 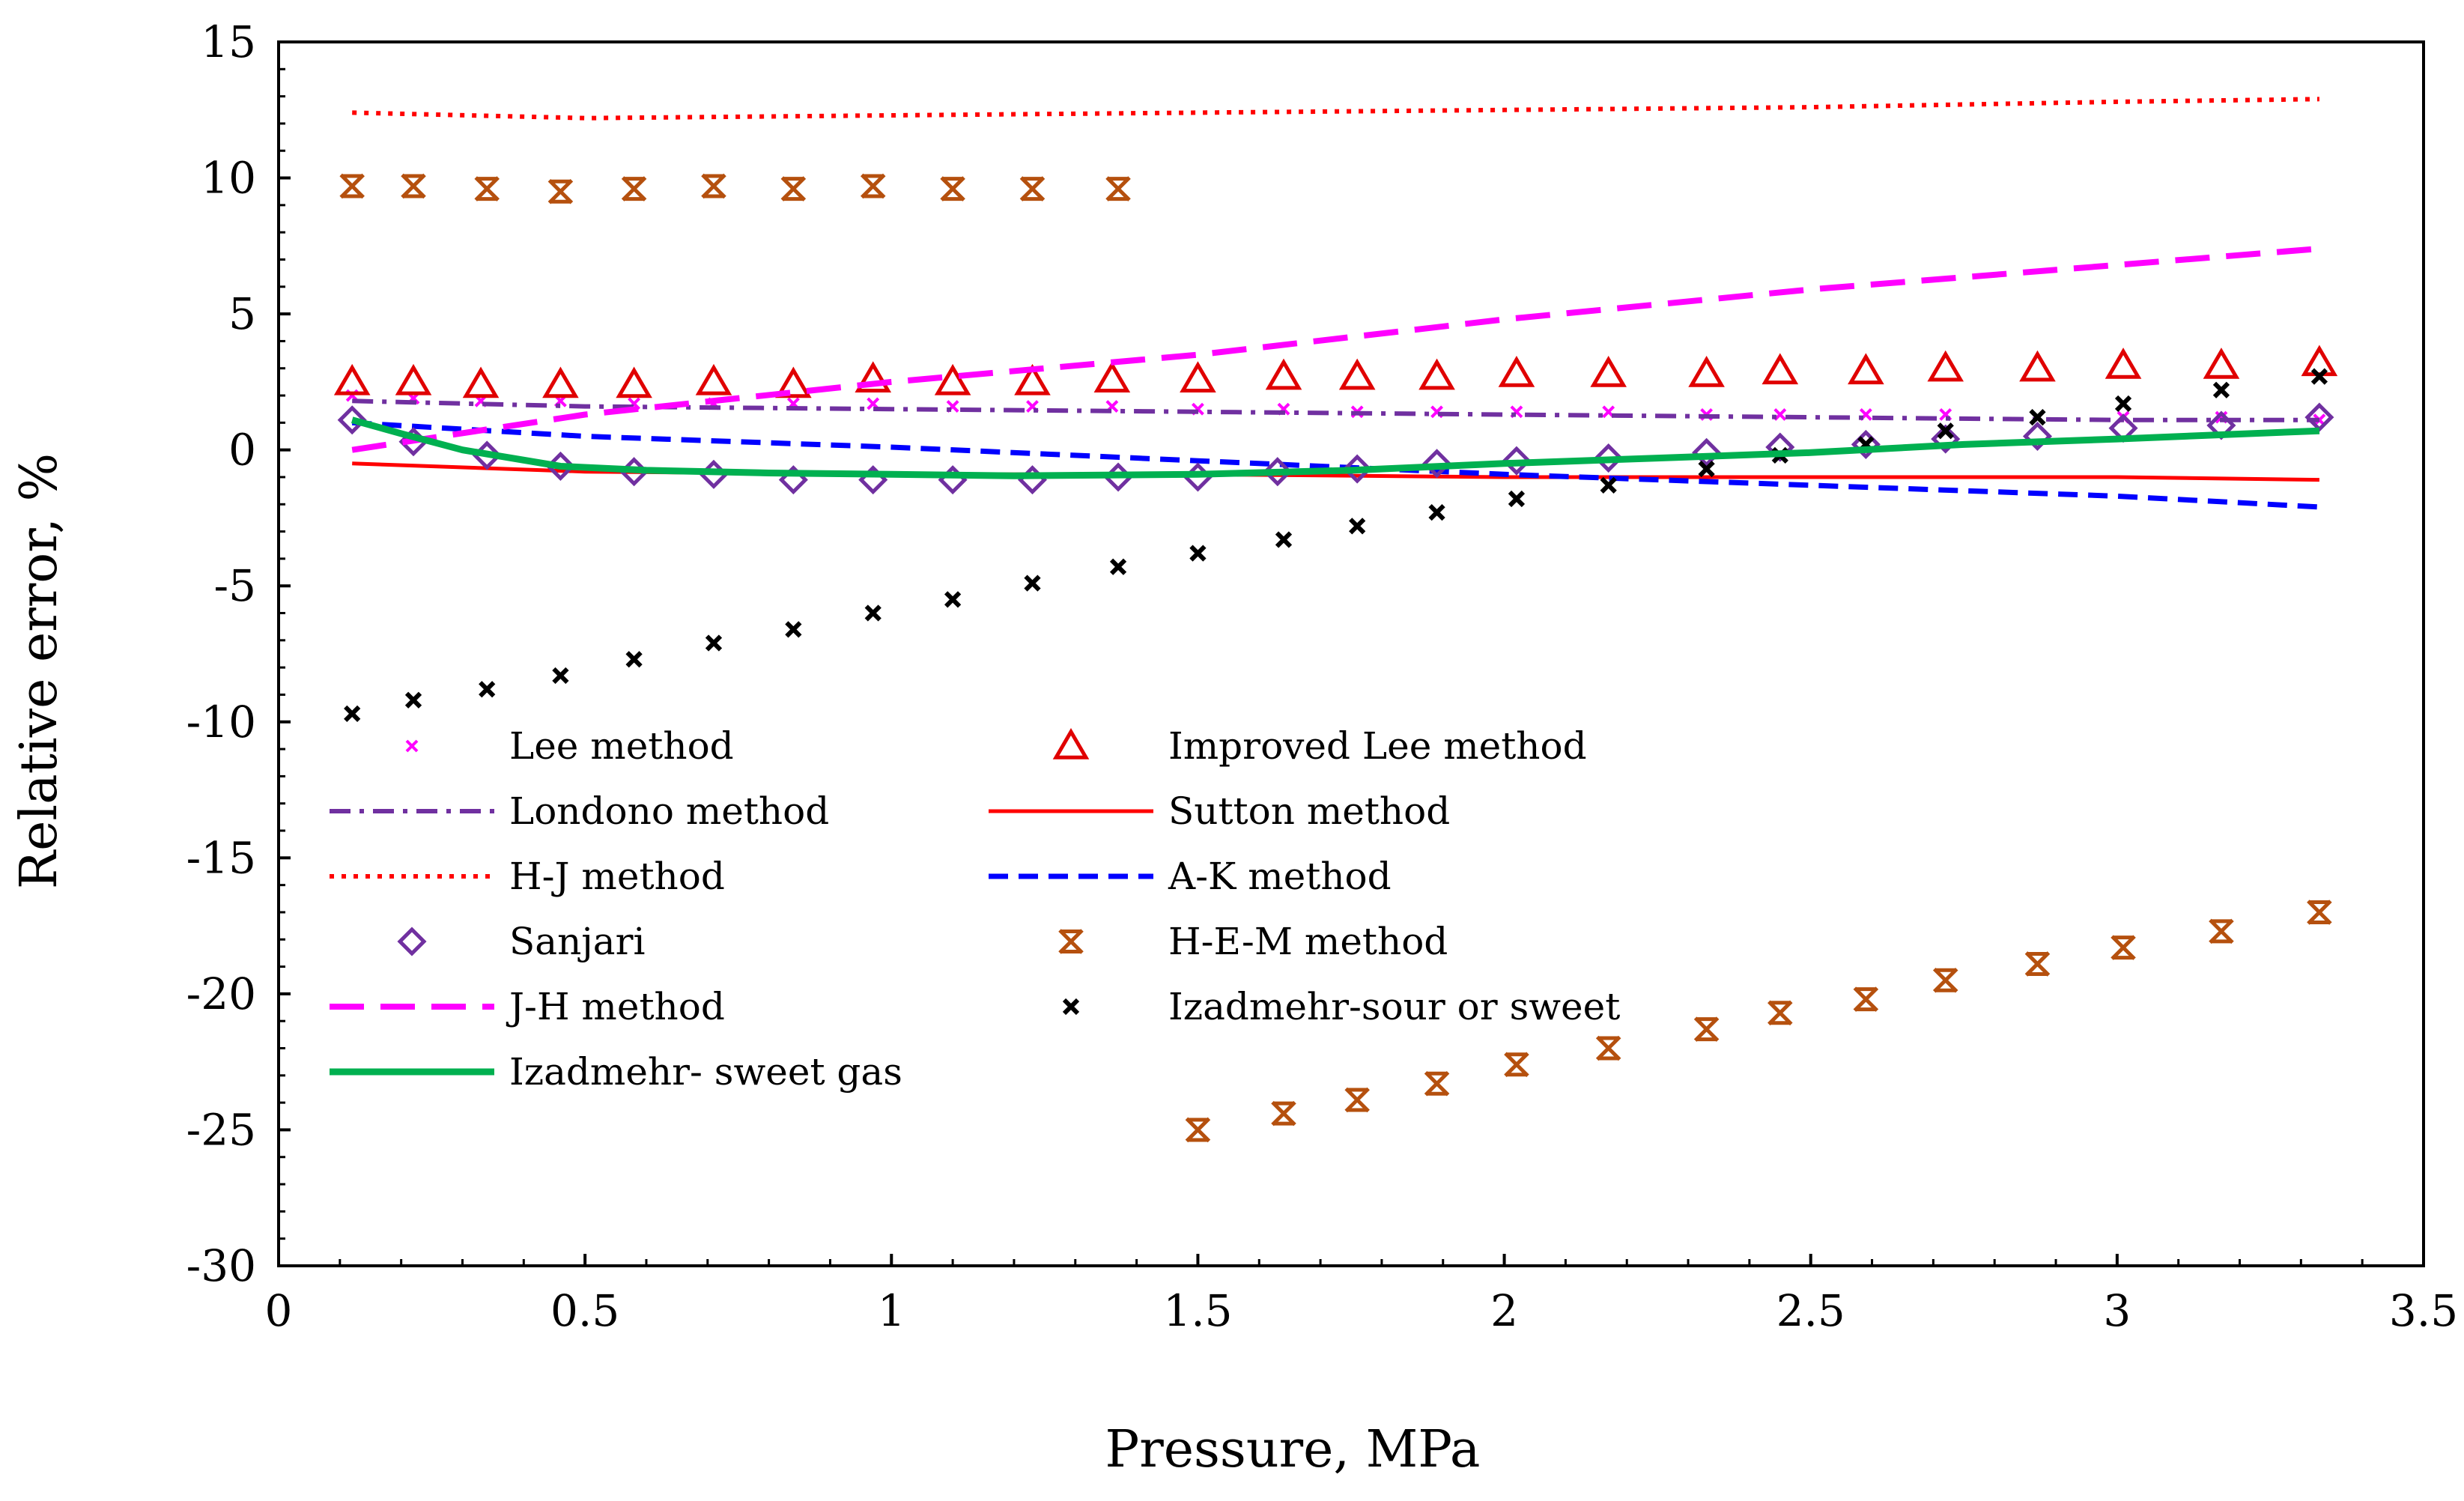 I want to click on x-tick-label: 0, so click(x=279, y=1310).